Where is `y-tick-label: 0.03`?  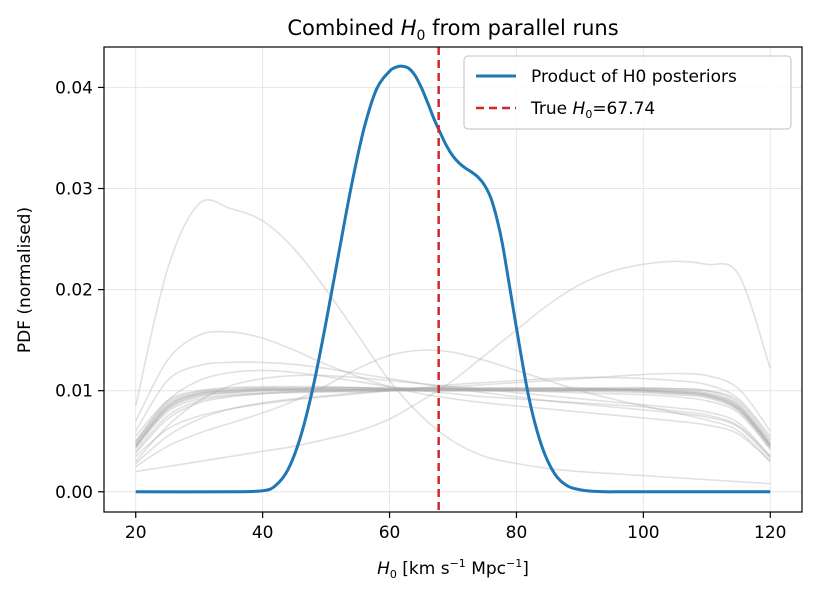 y-tick-label: 0.03 is located at coordinates (74, 190).